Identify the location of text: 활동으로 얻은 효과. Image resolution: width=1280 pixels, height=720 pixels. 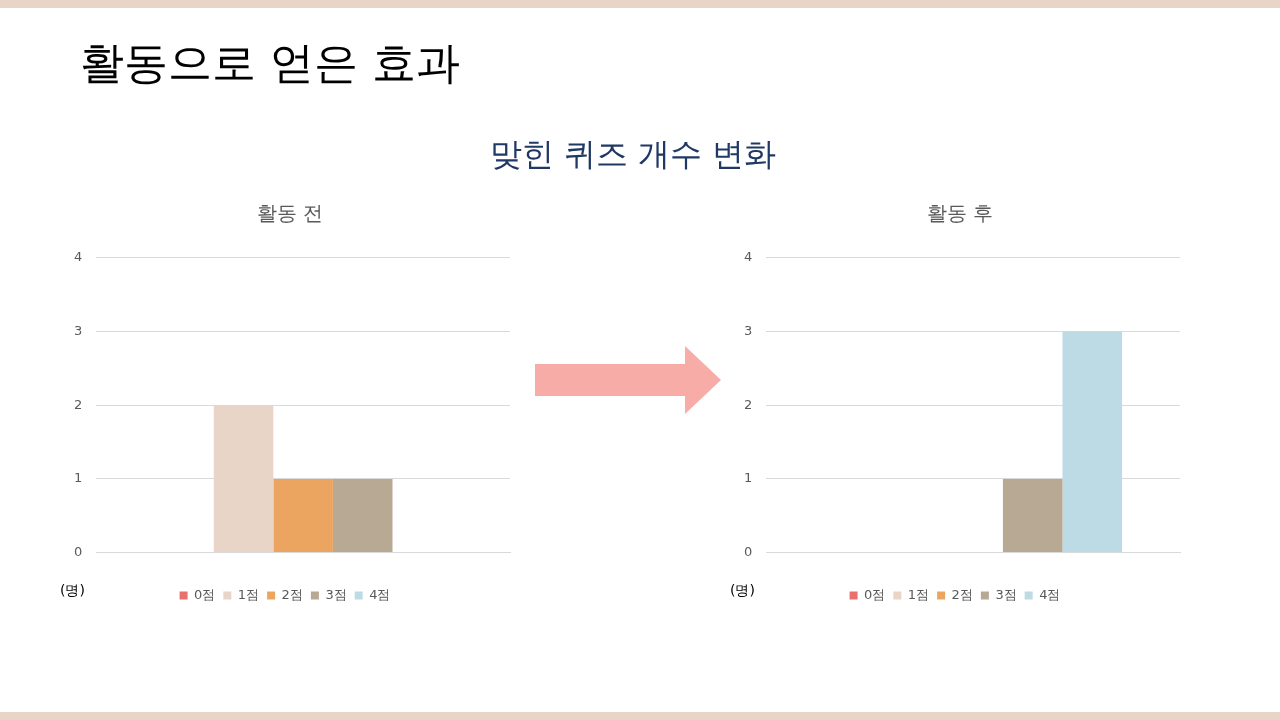
(270, 63).